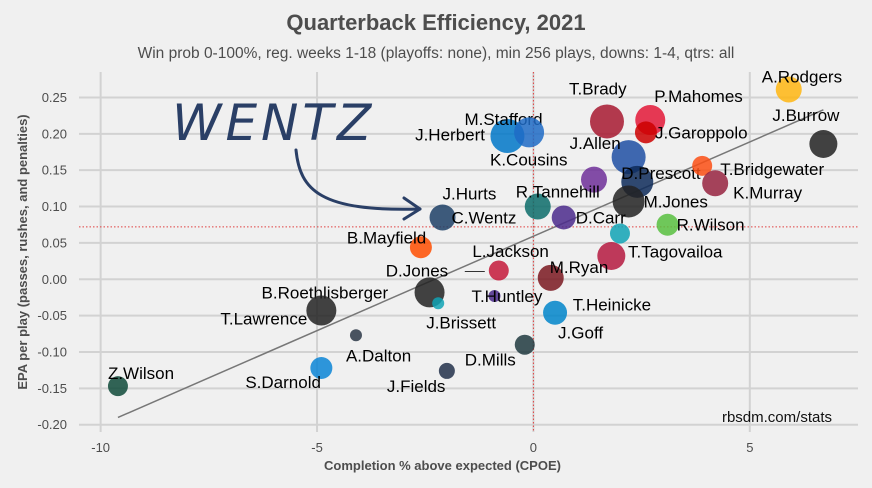 This screenshot has height=488, width=872. I want to click on handwritten-annotation: WENTZ, so click(273, 123).